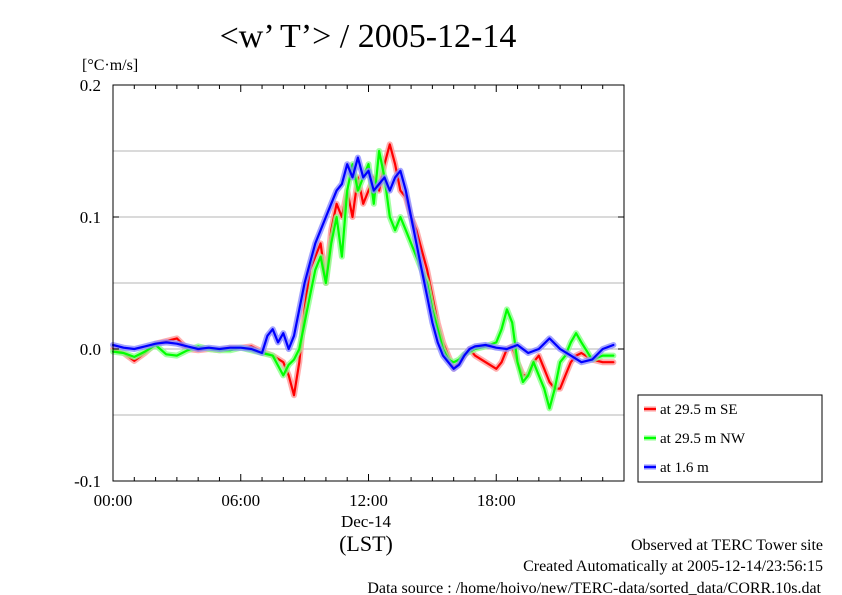  Describe the element at coordinates (703, 439) in the screenshot. I see `legend-label: at 29.5 m NW` at that location.